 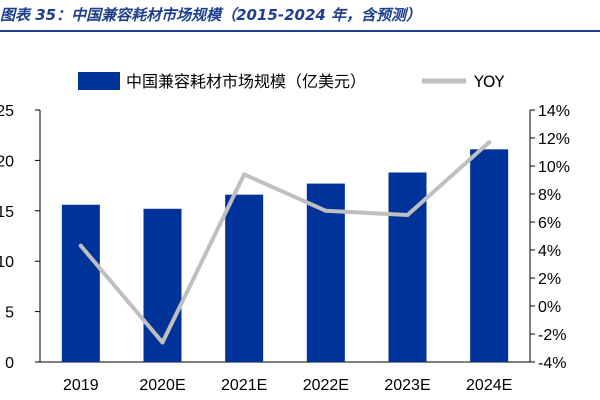 What do you see at coordinates (300, 31) in the screenshot?
I see `title-rule` at bounding box center [300, 31].